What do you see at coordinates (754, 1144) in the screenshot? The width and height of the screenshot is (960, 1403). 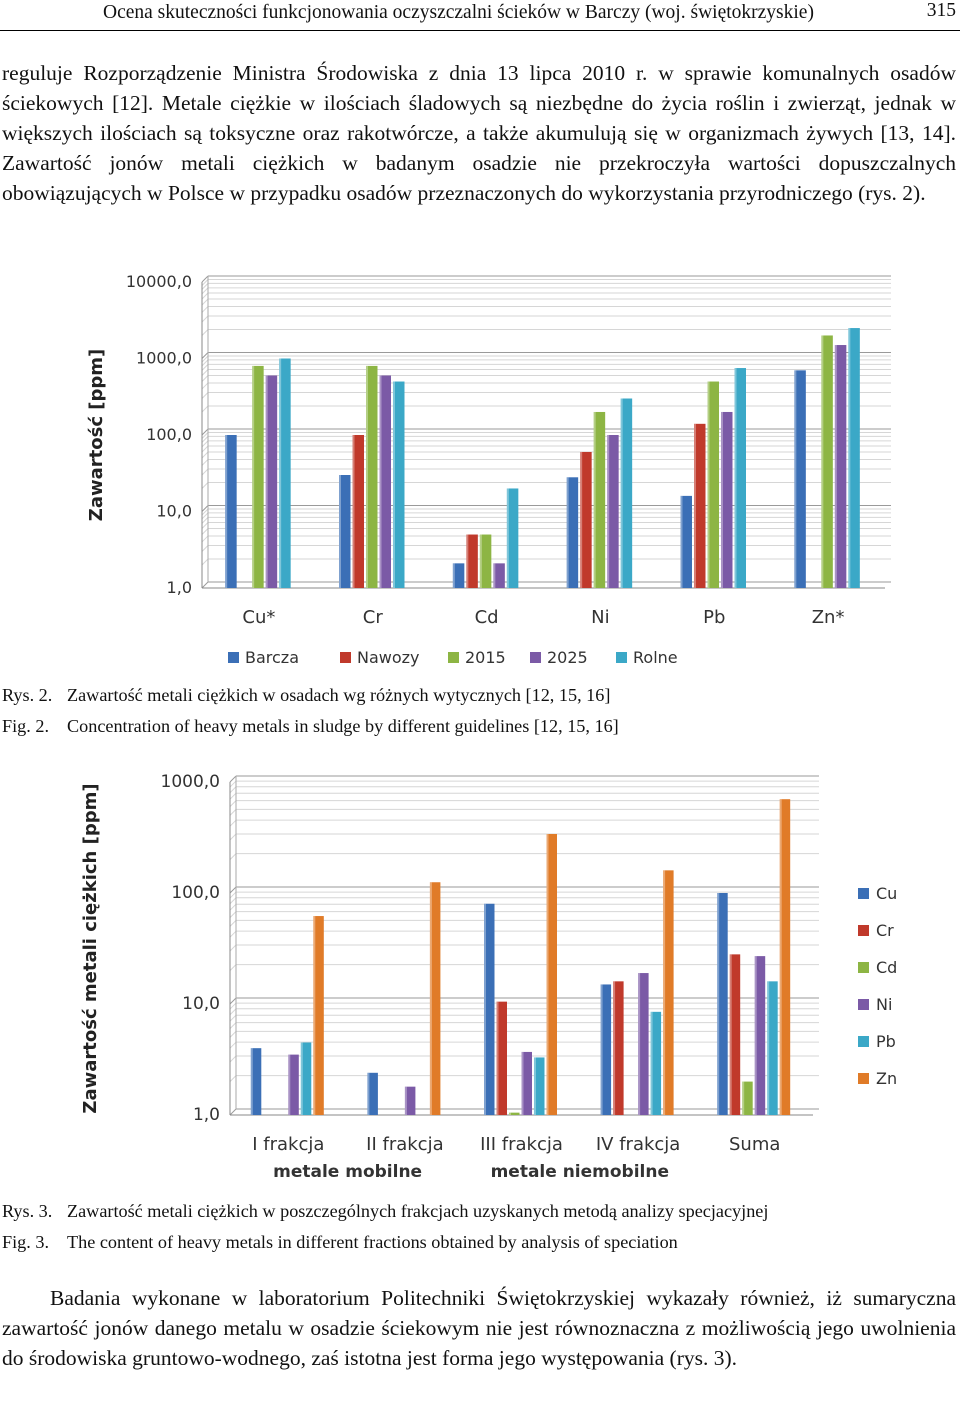 I see `x-tick-label: Suma` at bounding box center [754, 1144].